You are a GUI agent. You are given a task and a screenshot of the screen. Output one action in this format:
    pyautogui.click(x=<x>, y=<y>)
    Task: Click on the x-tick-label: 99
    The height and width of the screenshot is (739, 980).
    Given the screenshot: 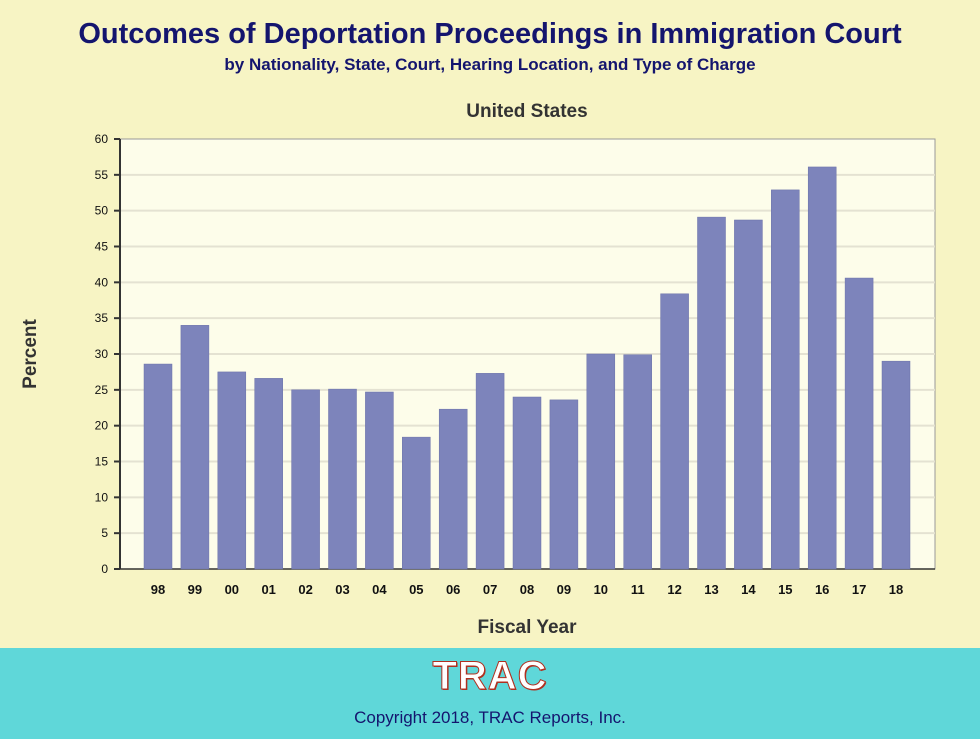 What is the action you would take?
    pyautogui.click(x=195, y=589)
    